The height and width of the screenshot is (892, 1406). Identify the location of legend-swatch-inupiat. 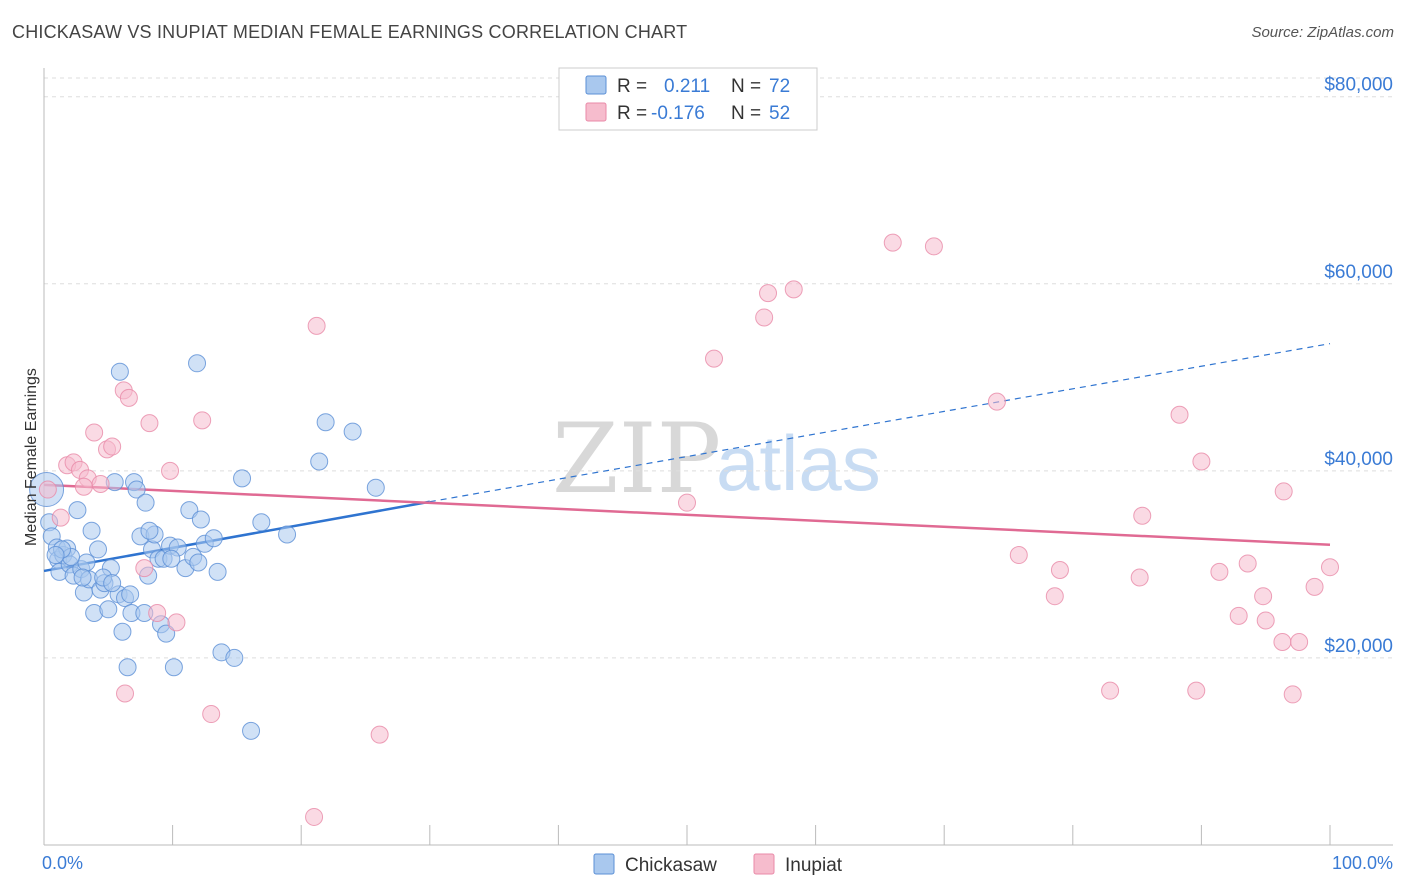
(596, 112).